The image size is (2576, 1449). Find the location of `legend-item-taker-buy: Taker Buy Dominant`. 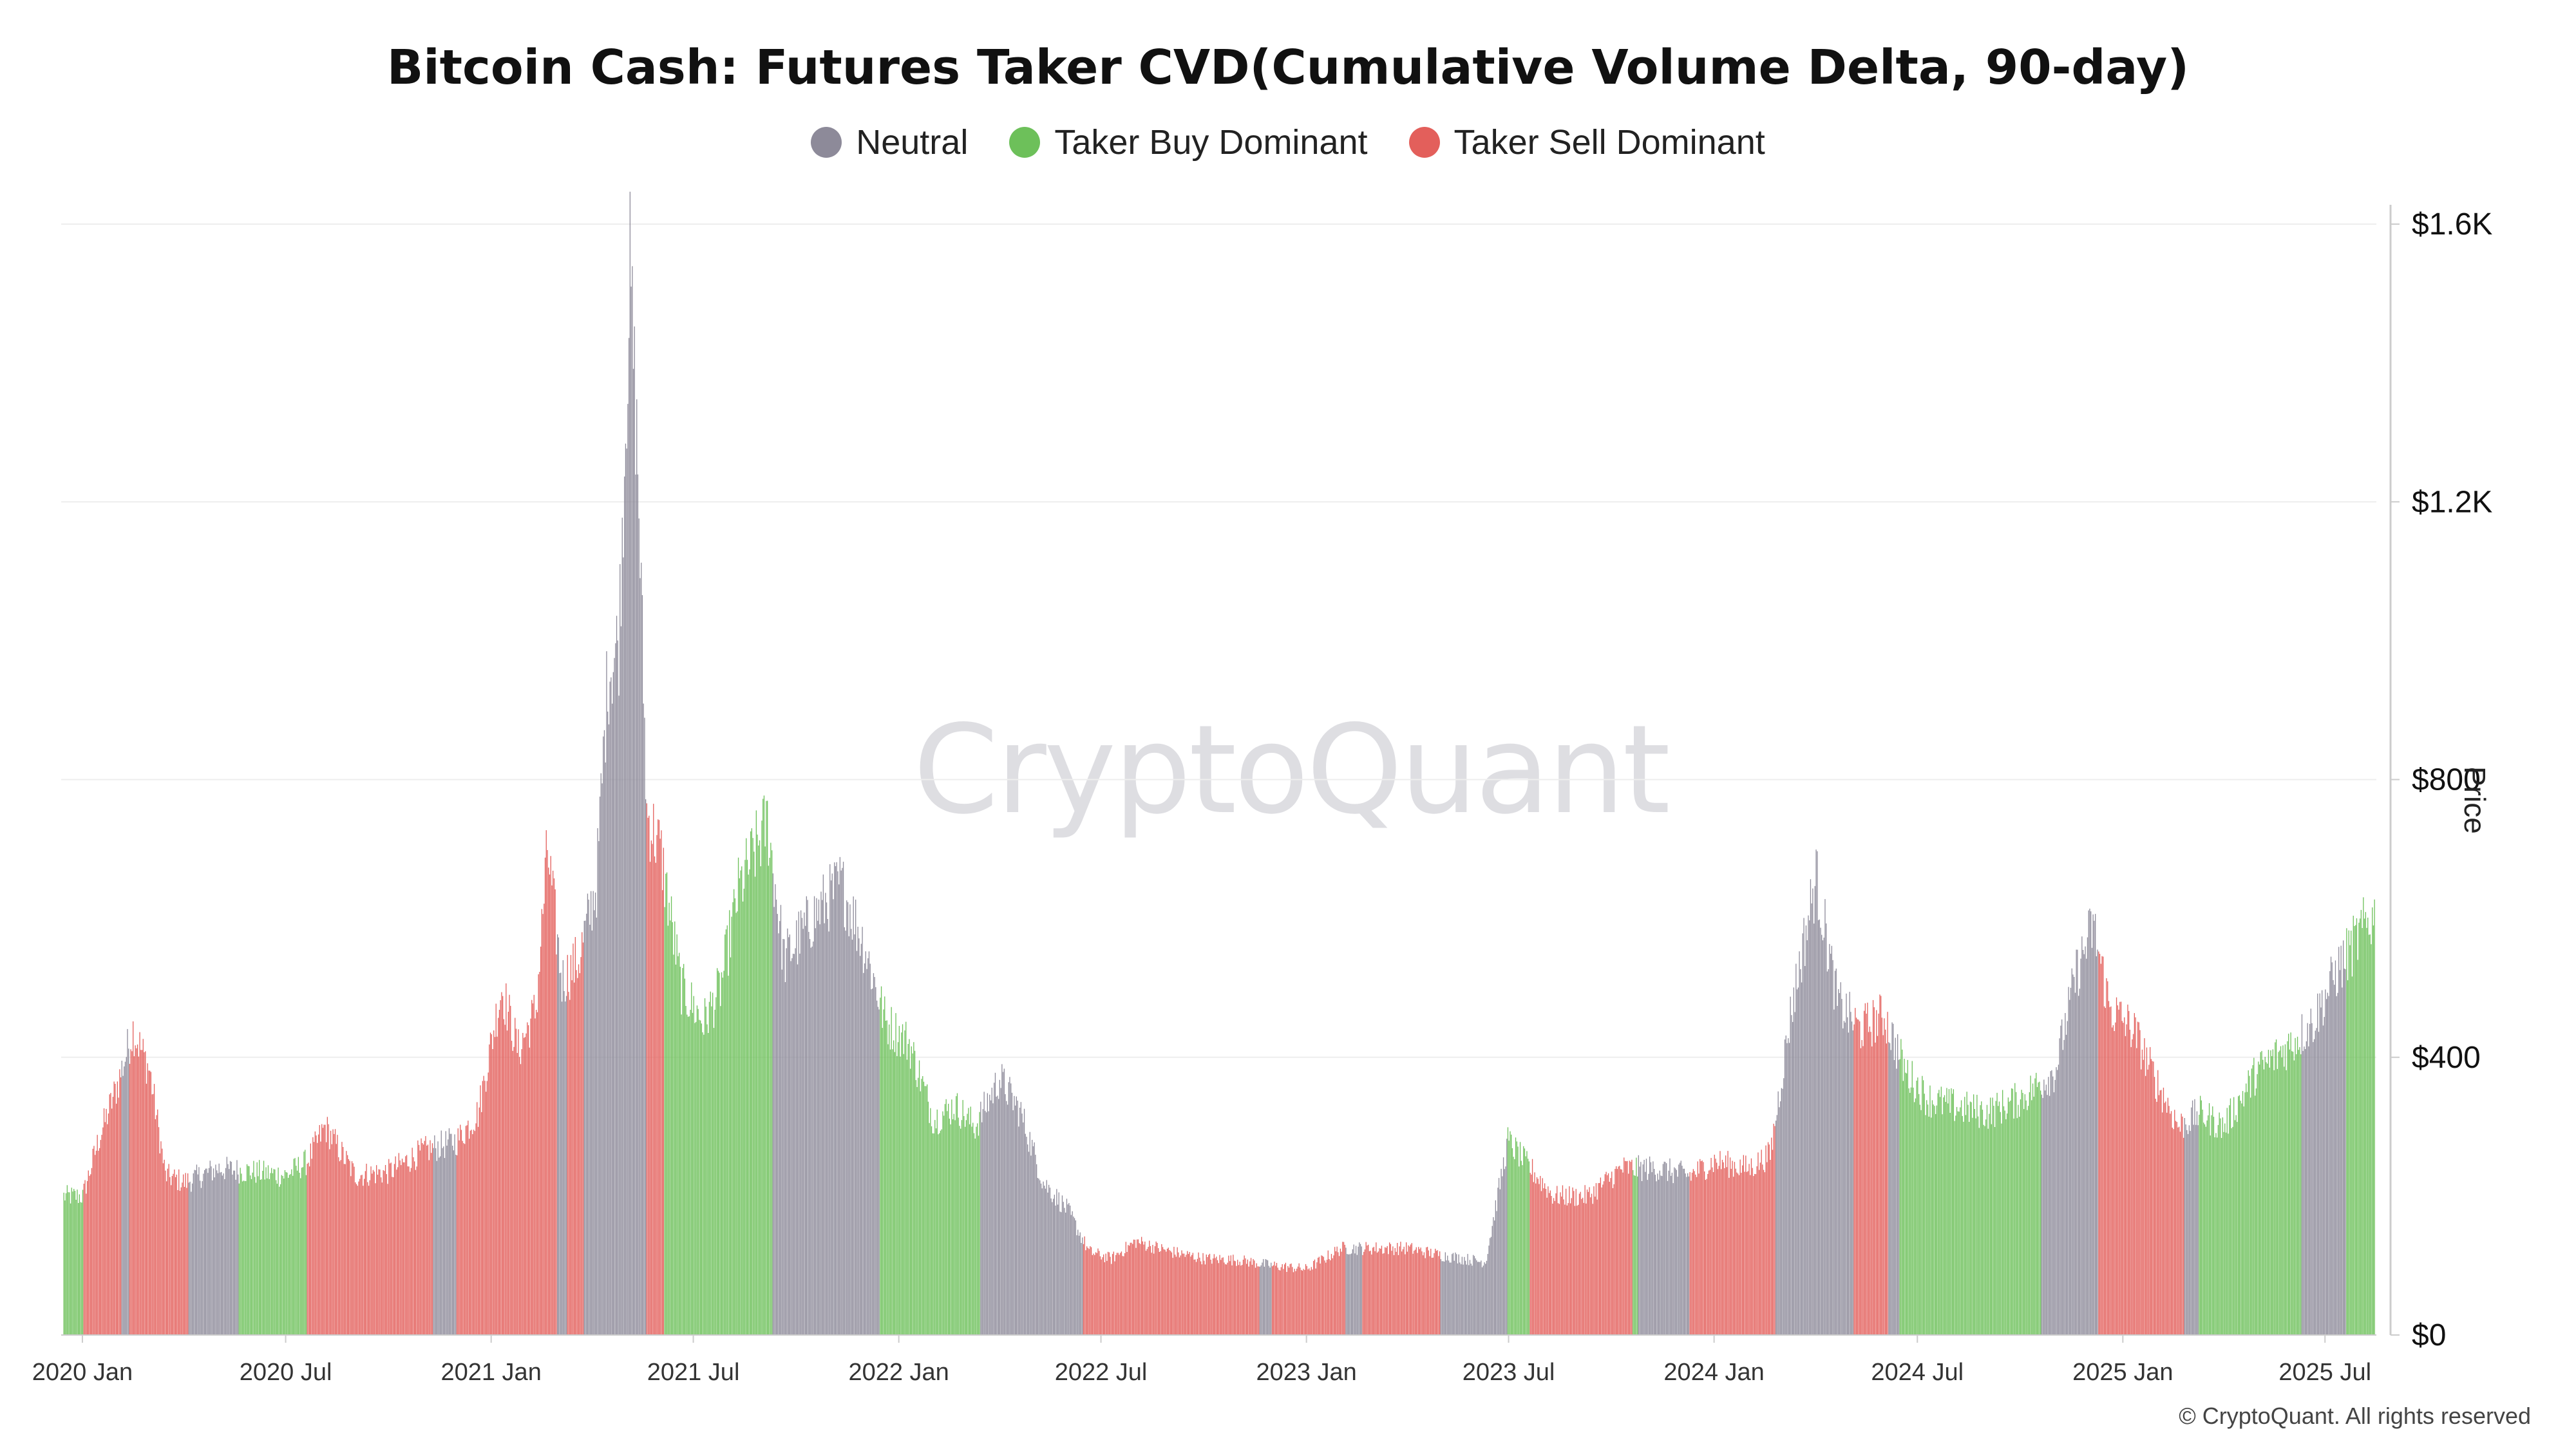

legend-item-taker-buy: Taker Buy Dominant is located at coordinates (1189, 142).